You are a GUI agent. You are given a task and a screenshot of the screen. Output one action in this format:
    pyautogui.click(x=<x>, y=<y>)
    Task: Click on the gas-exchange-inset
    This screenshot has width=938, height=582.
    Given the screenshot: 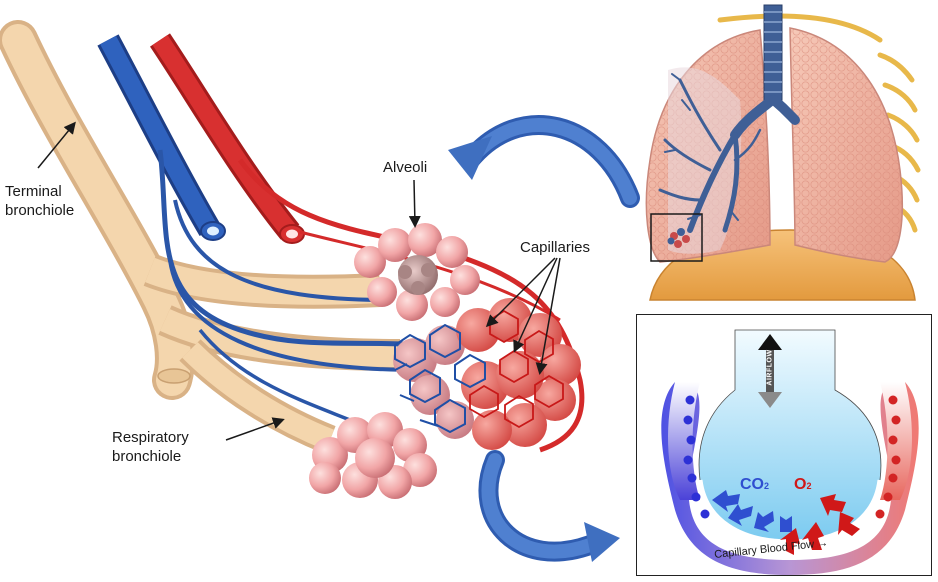 What is the action you would take?
    pyautogui.click(x=784, y=445)
    